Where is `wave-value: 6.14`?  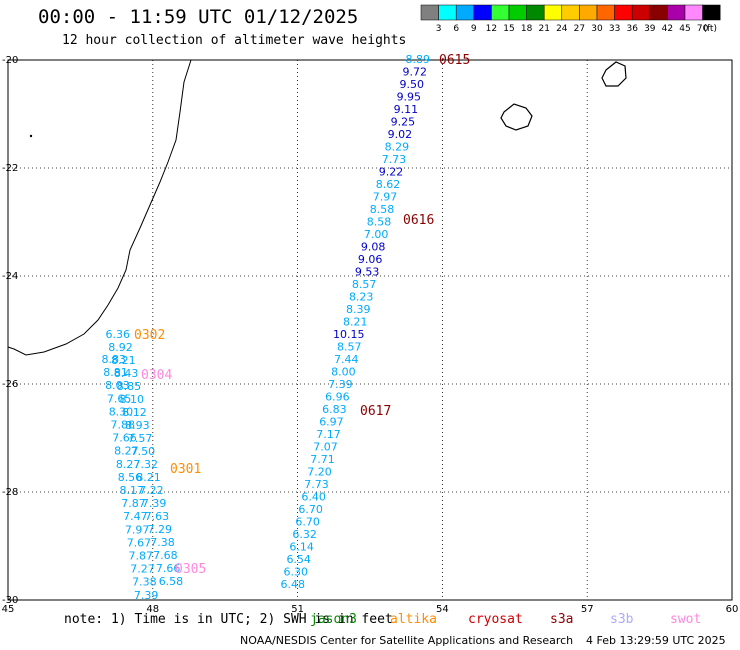
wave-value: 6.14 is located at coordinates (301, 547).